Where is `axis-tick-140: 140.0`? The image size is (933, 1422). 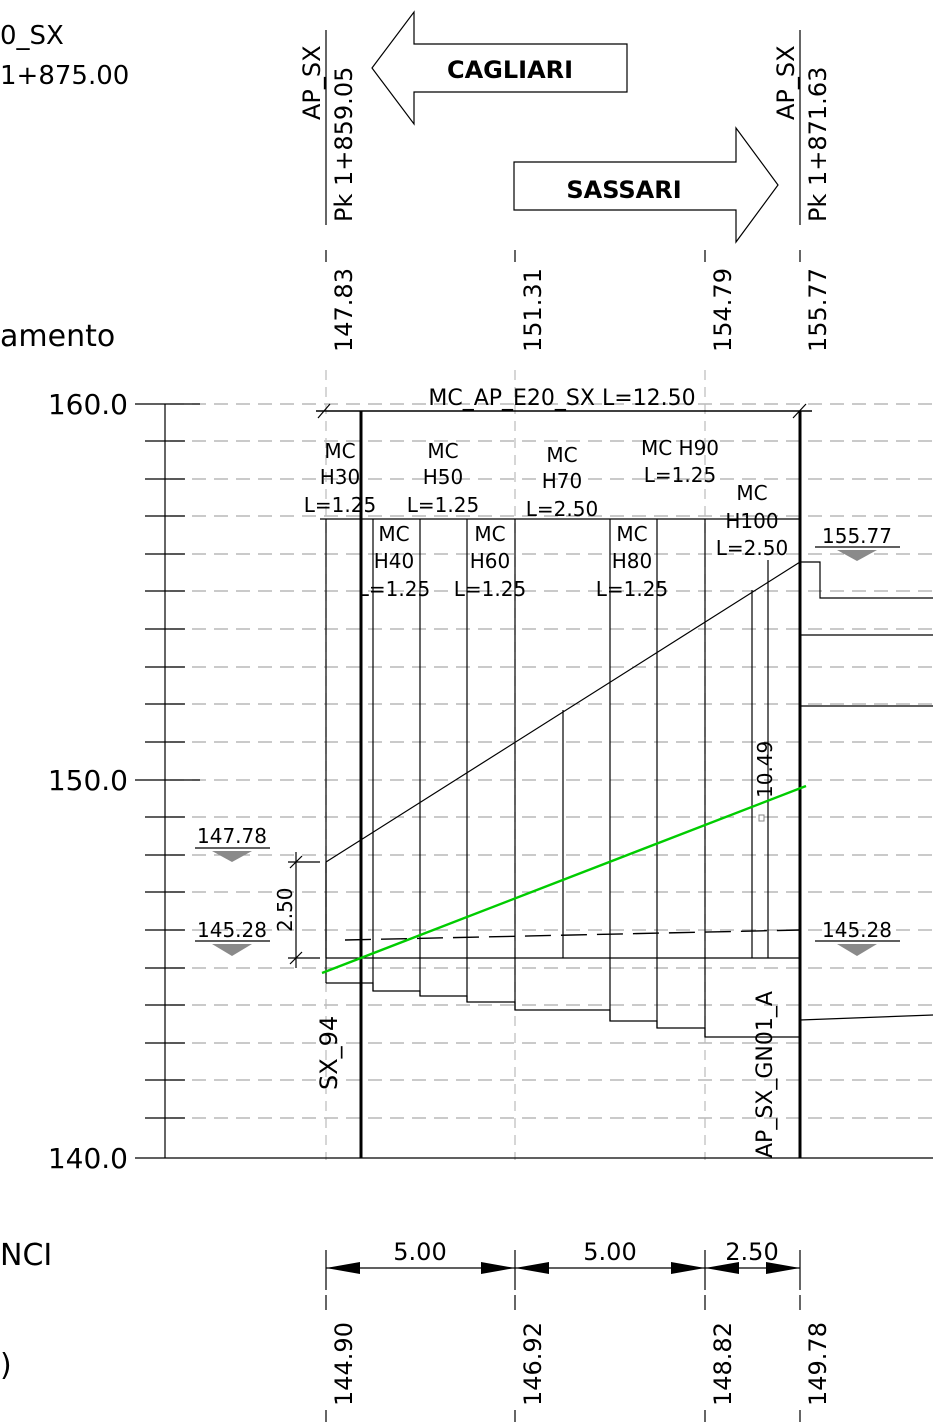 axis-tick-140: 140.0 is located at coordinates (88, 1158).